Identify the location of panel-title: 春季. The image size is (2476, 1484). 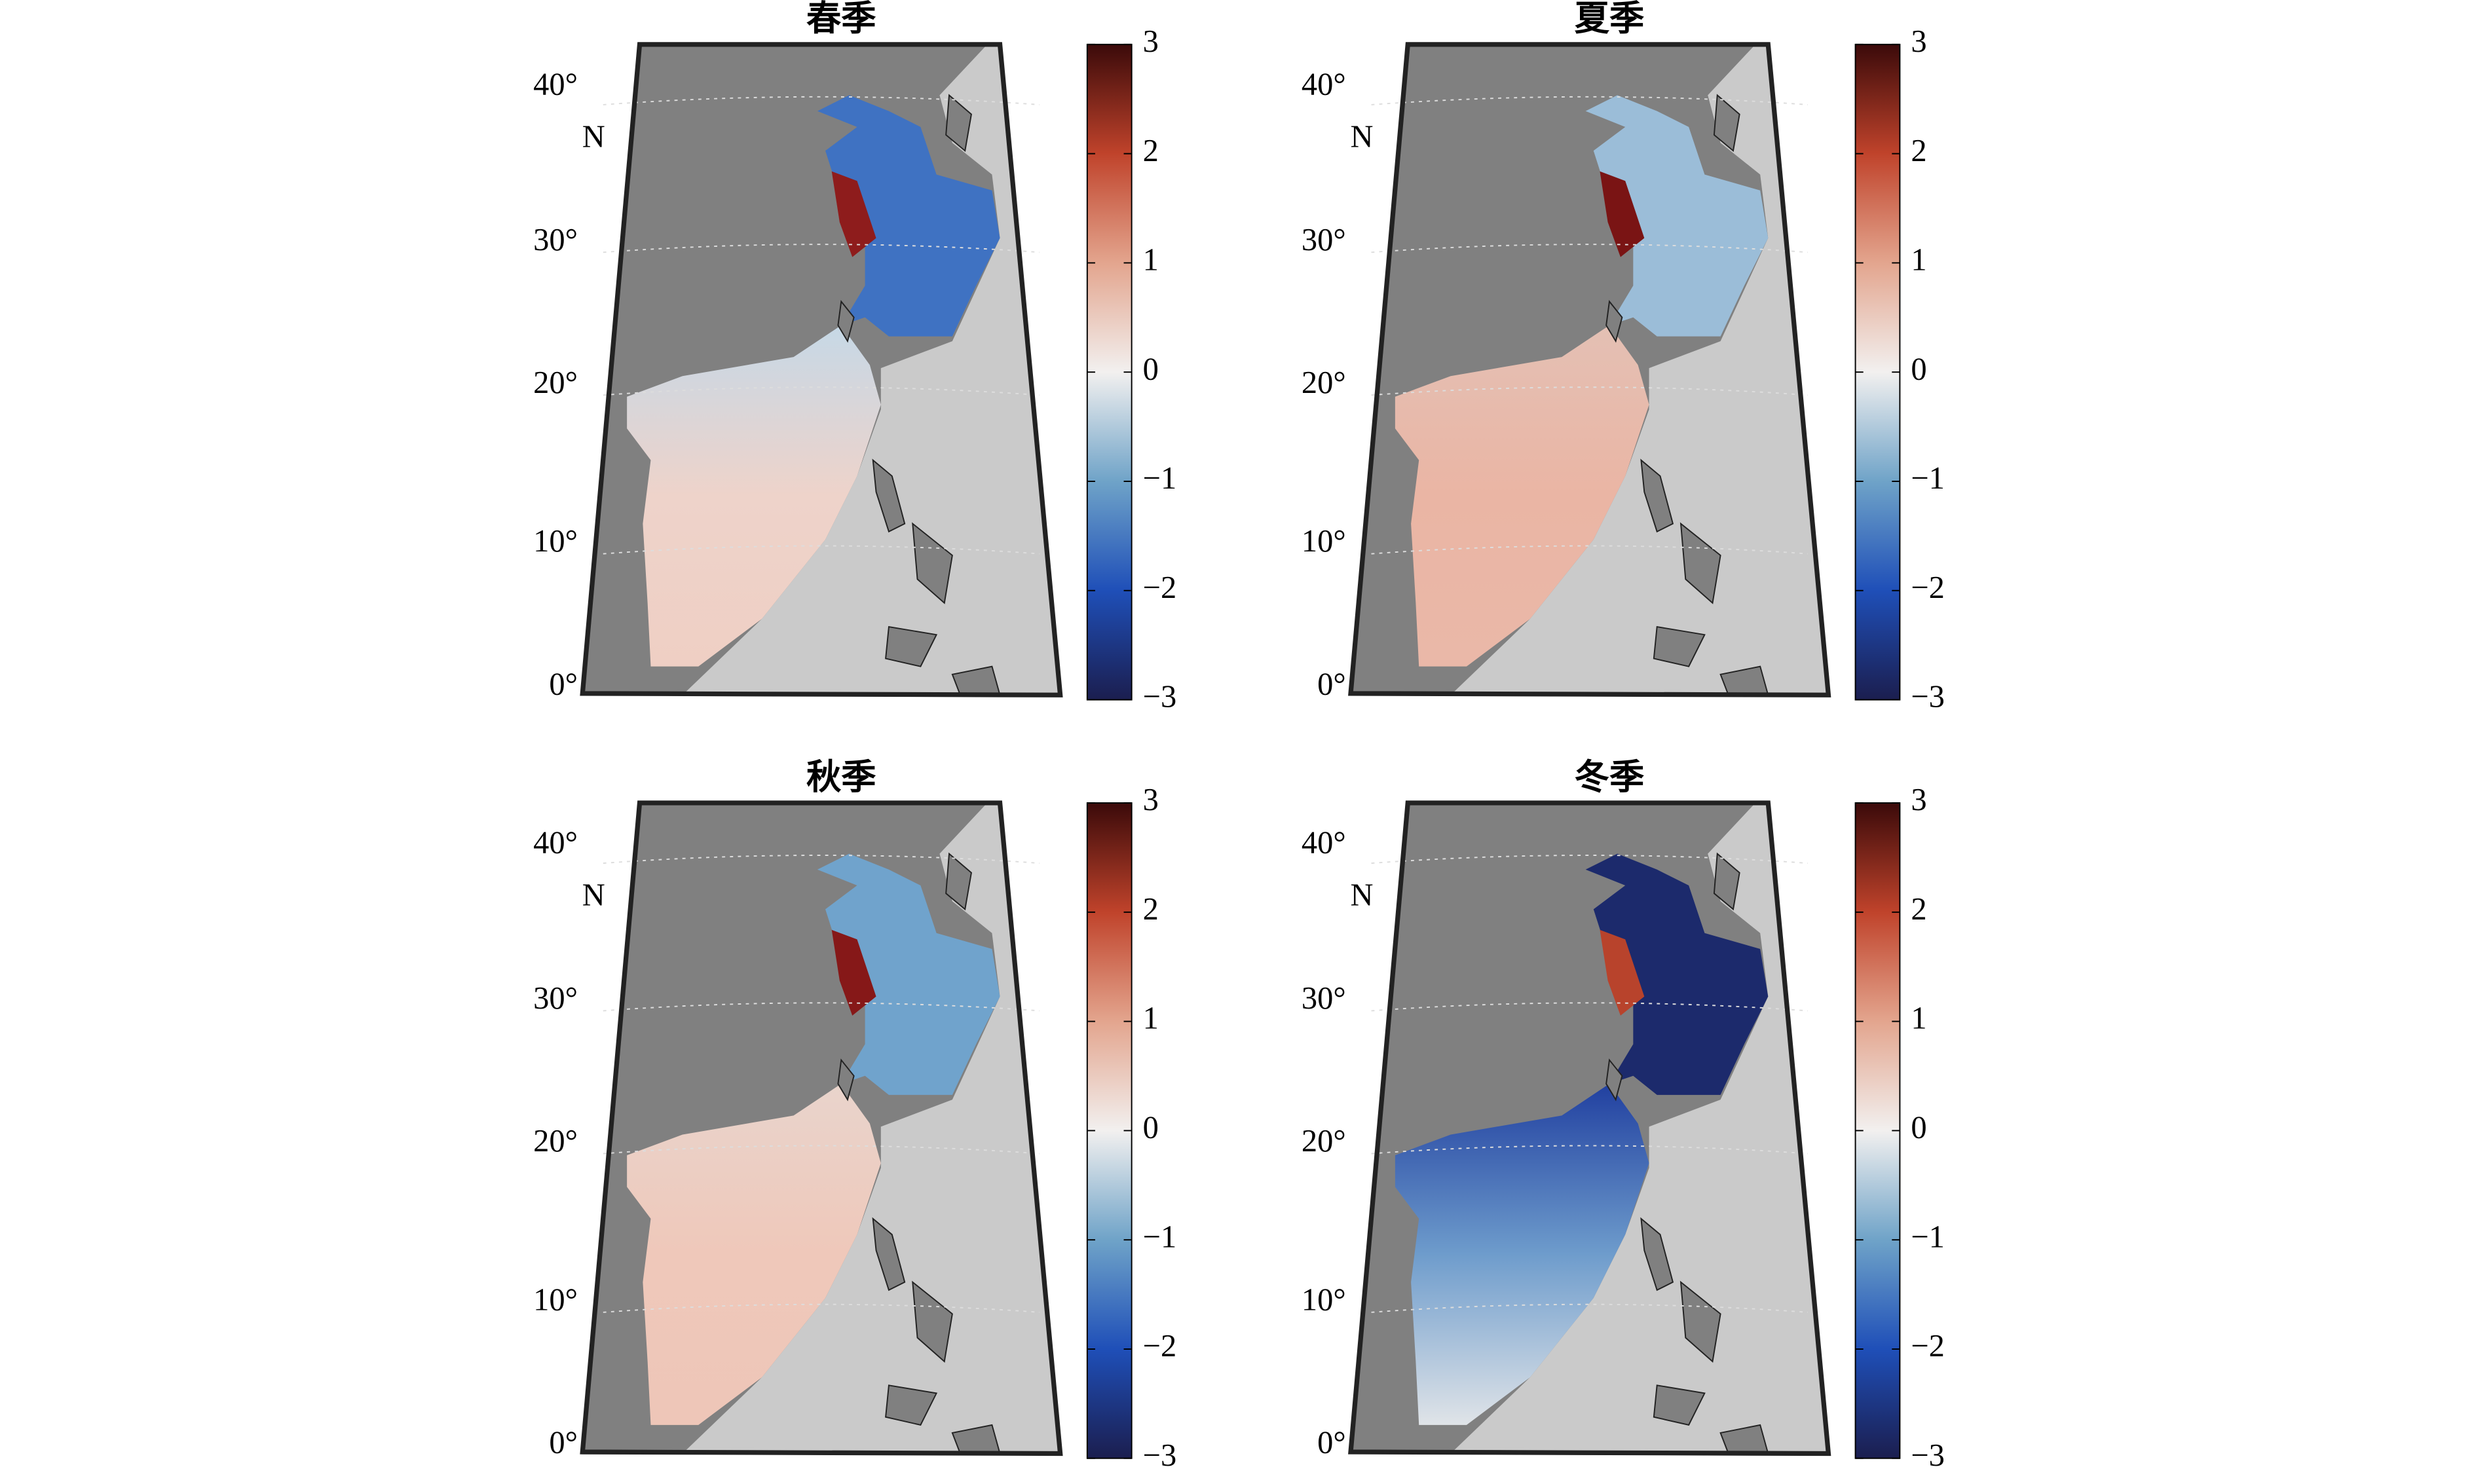
(841, 19).